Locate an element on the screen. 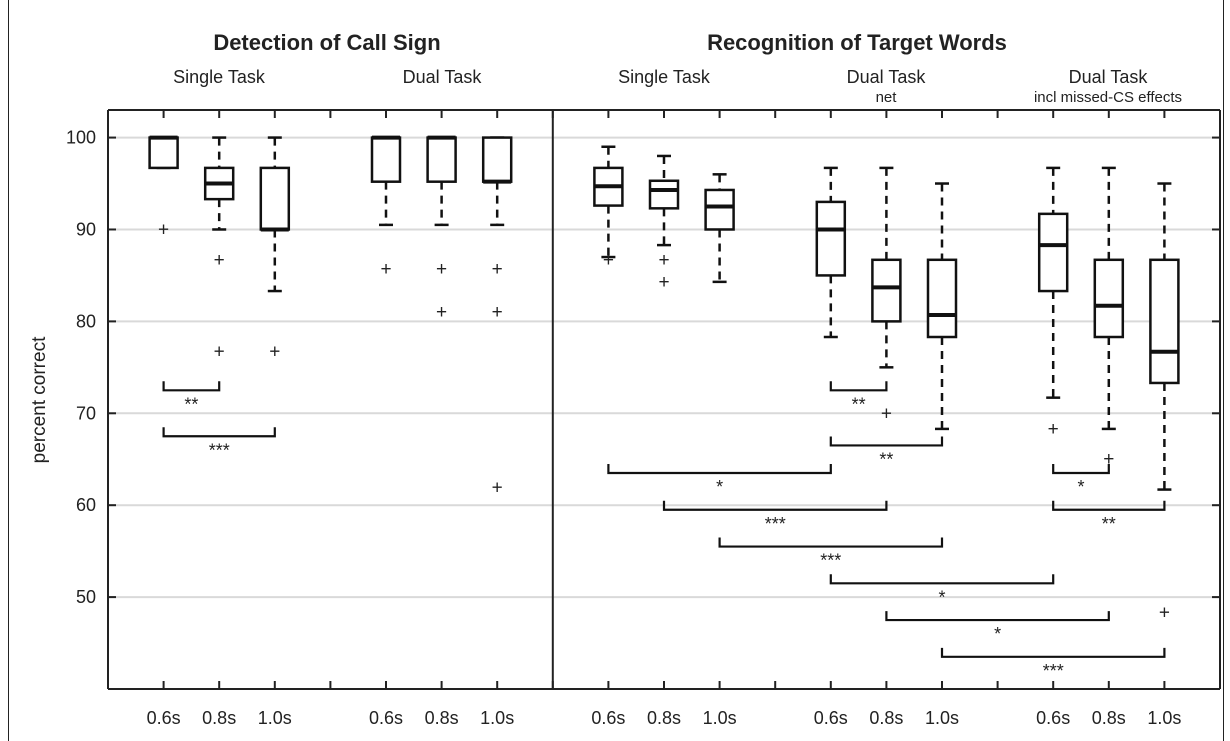 The image size is (1230, 741). box-5: + is located at coordinates (386, 207).